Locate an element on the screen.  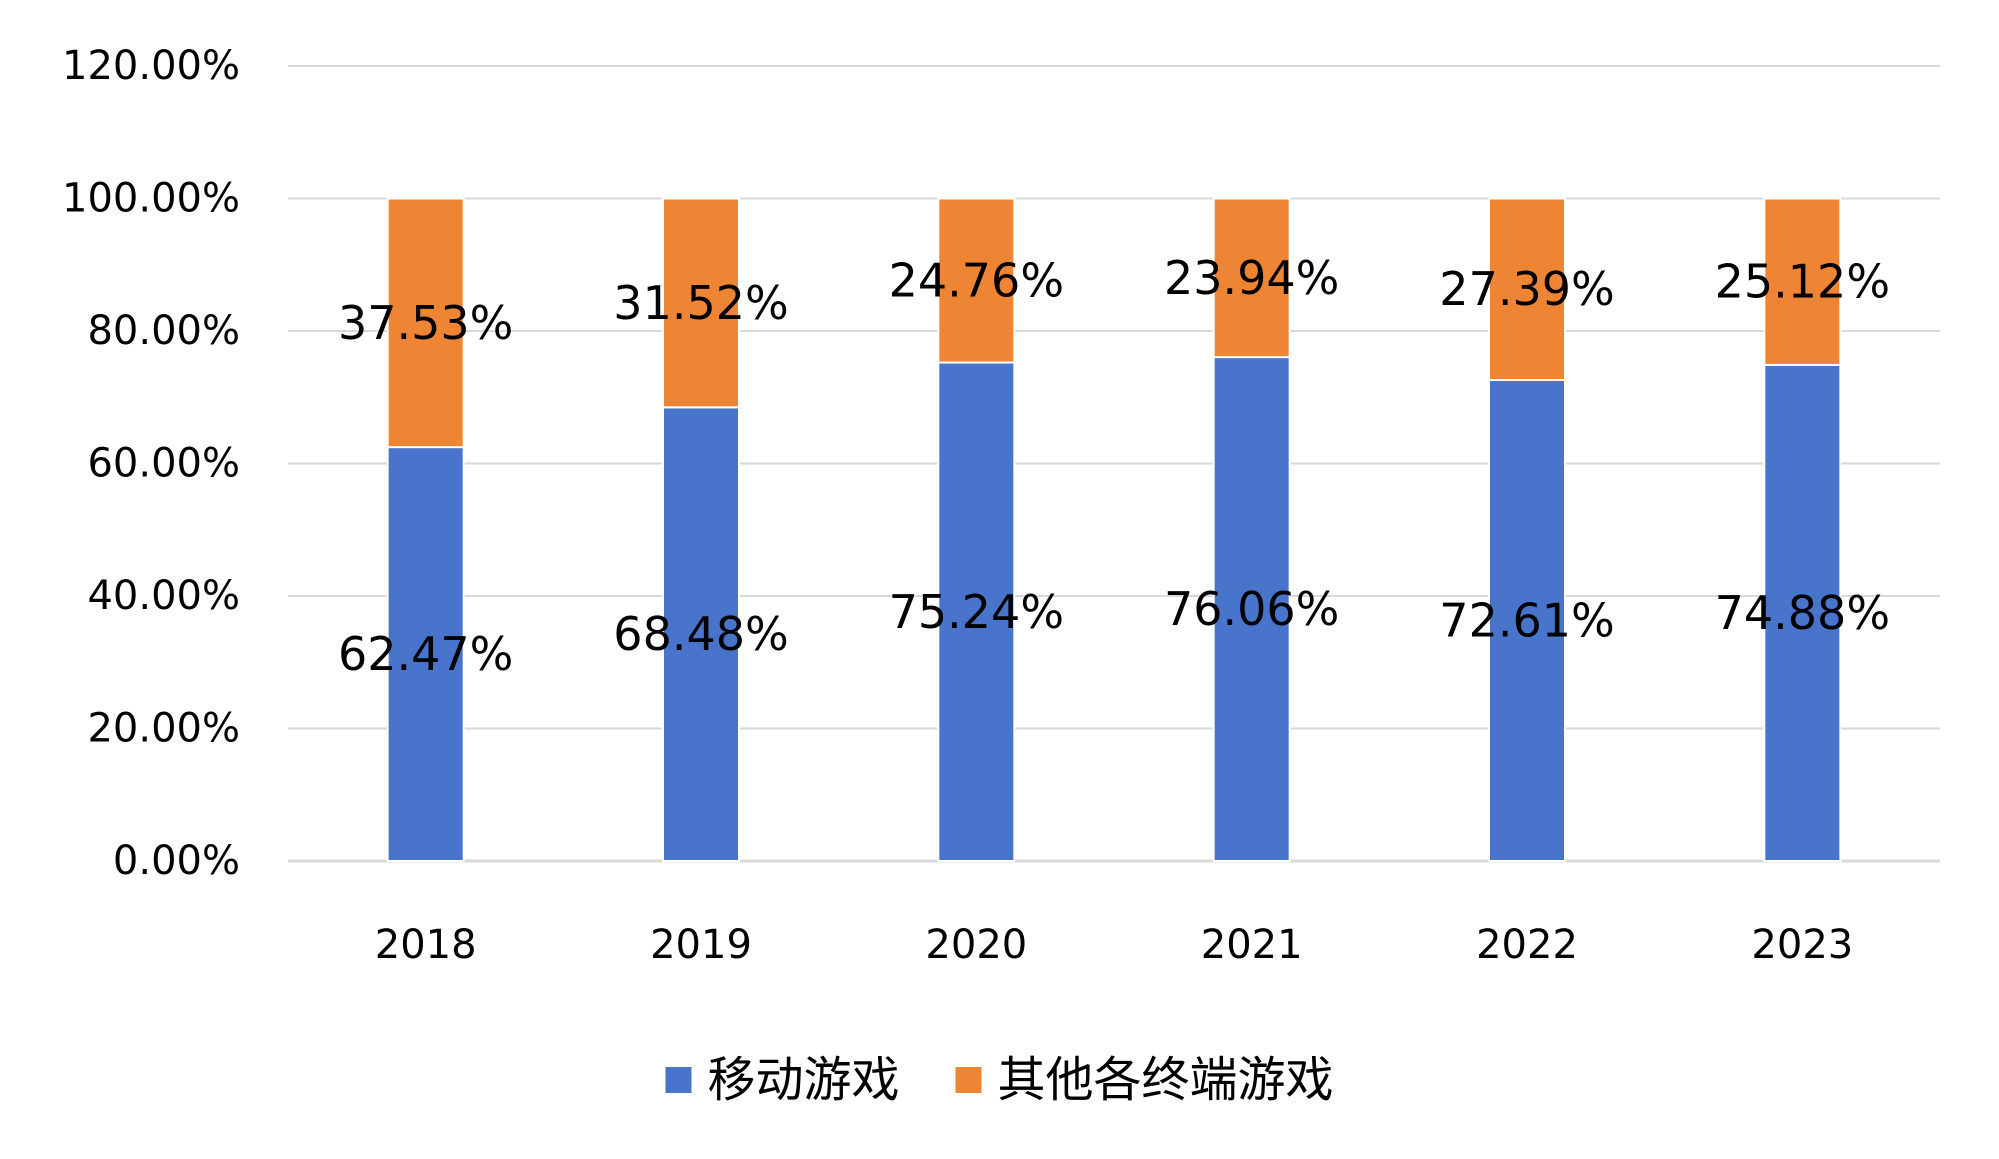
data-label: 72.61% is located at coordinates (1526, 620).